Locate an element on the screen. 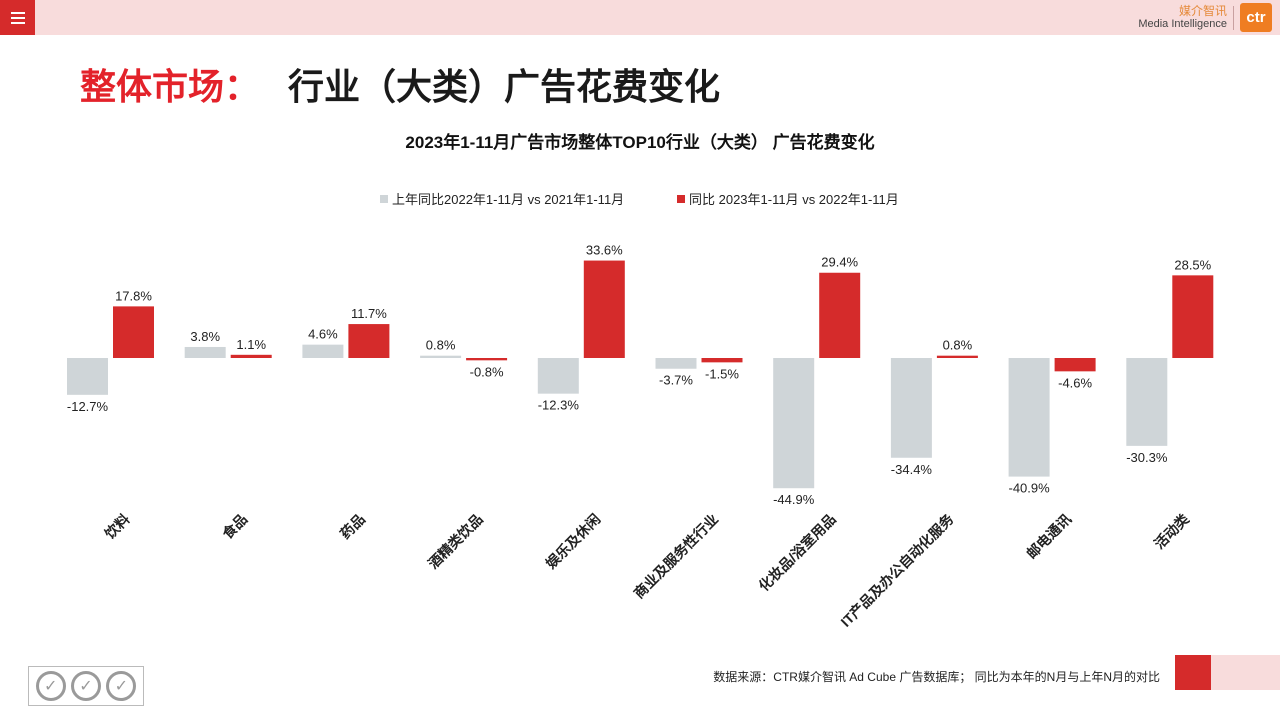 This screenshot has width=1280, height=720. data-label: -0.8% is located at coordinates (487, 371).